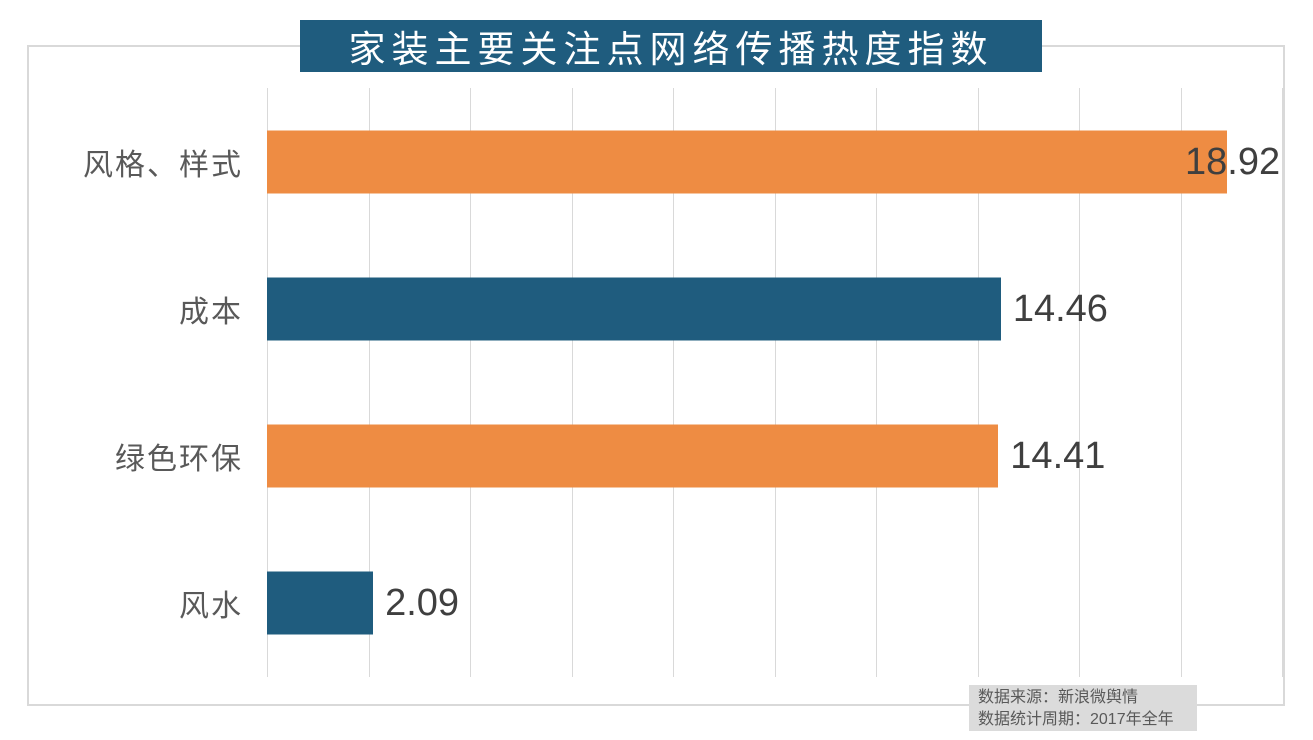 The image size is (1313, 740). Describe the element at coordinates (211, 607) in the screenshot. I see `category-label: 风水` at that location.